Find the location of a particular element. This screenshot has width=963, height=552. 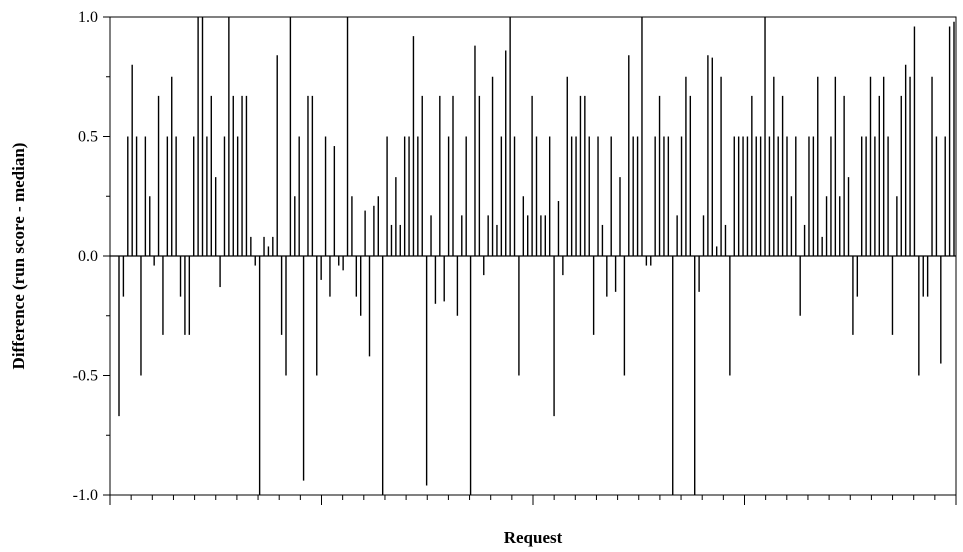

y-tick-label: 0.0 is located at coordinates (88, 256).